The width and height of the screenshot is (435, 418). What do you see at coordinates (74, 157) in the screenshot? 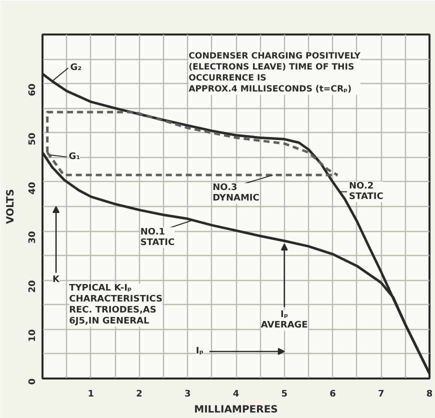
I see `annotation: G₁` at bounding box center [74, 157].